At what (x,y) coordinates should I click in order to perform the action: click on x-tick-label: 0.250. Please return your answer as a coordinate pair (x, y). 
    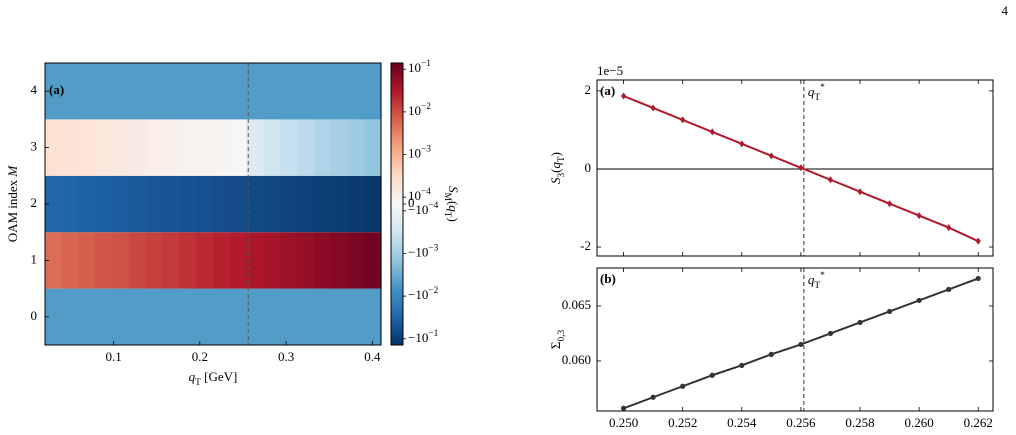
    Looking at the image, I should click on (623, 422).